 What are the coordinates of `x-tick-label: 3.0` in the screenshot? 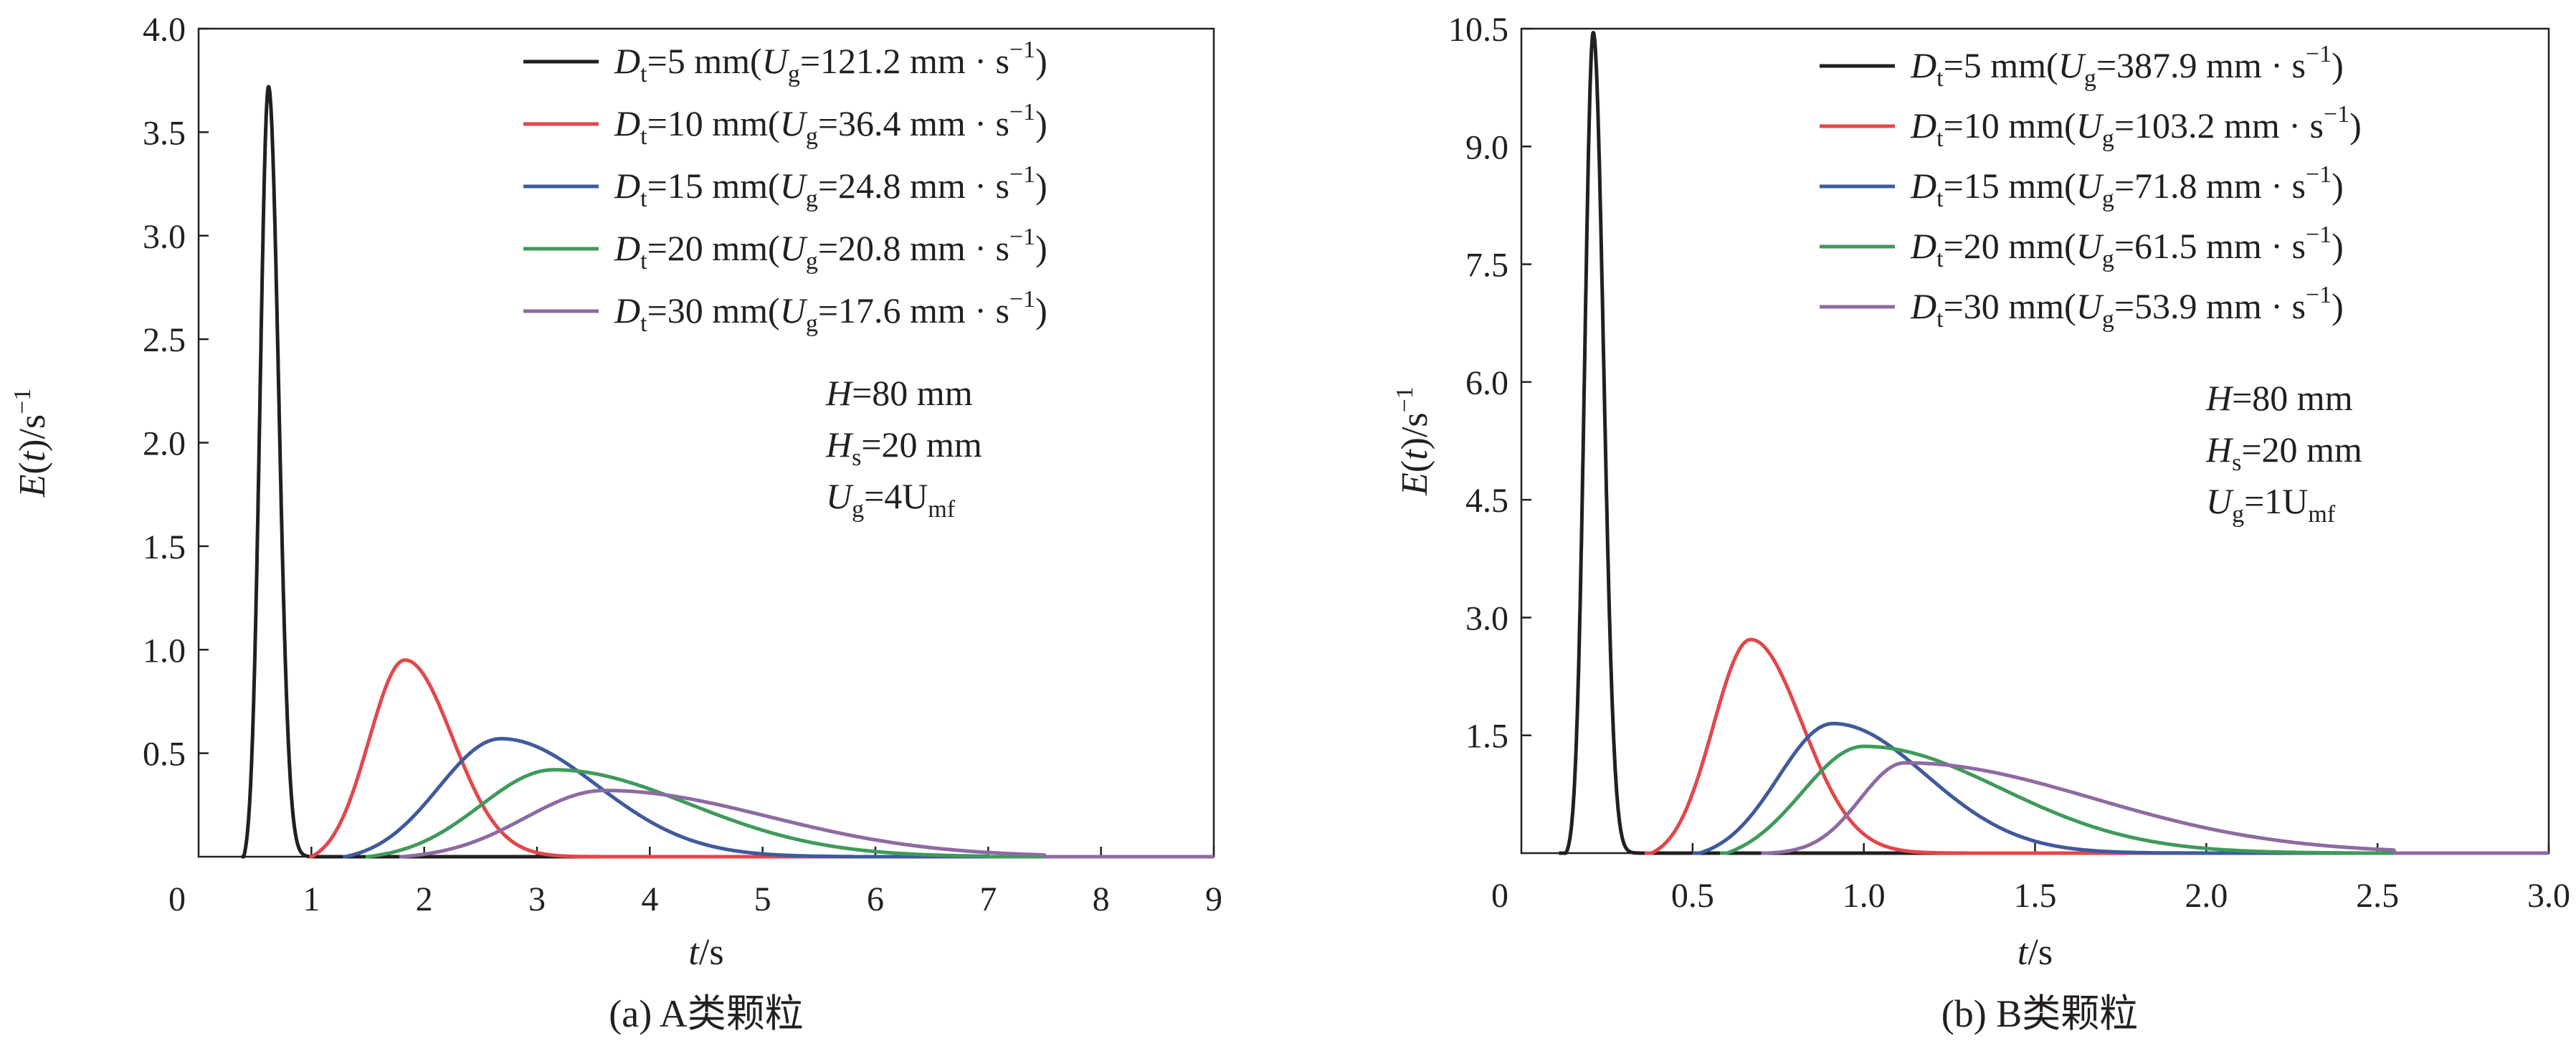 It's located at (2549, 896).